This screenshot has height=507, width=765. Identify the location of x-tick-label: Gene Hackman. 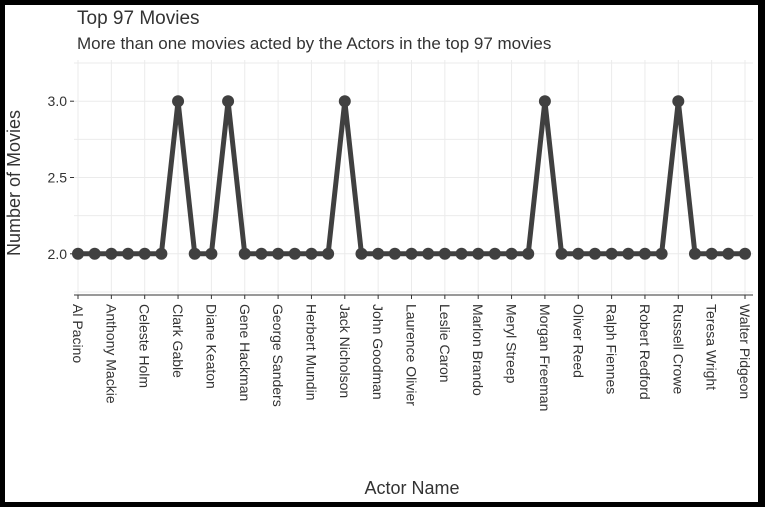
(245, 352).